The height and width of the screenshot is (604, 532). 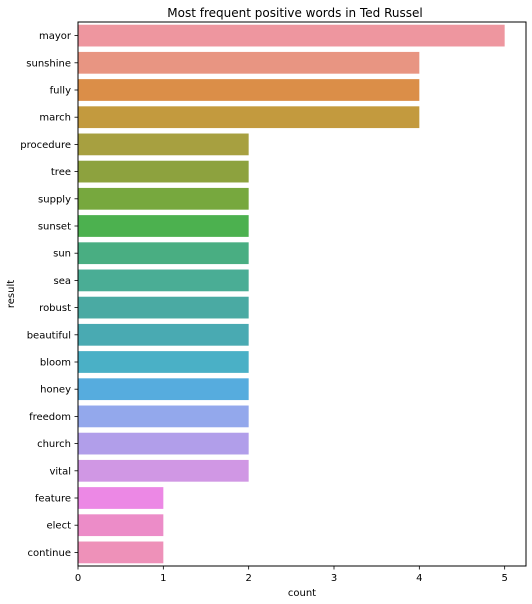 What do you see at coordinates (54, 444) in the screenshot?
I see `y-tick-label-church: church` at bounding box center [54, 444].